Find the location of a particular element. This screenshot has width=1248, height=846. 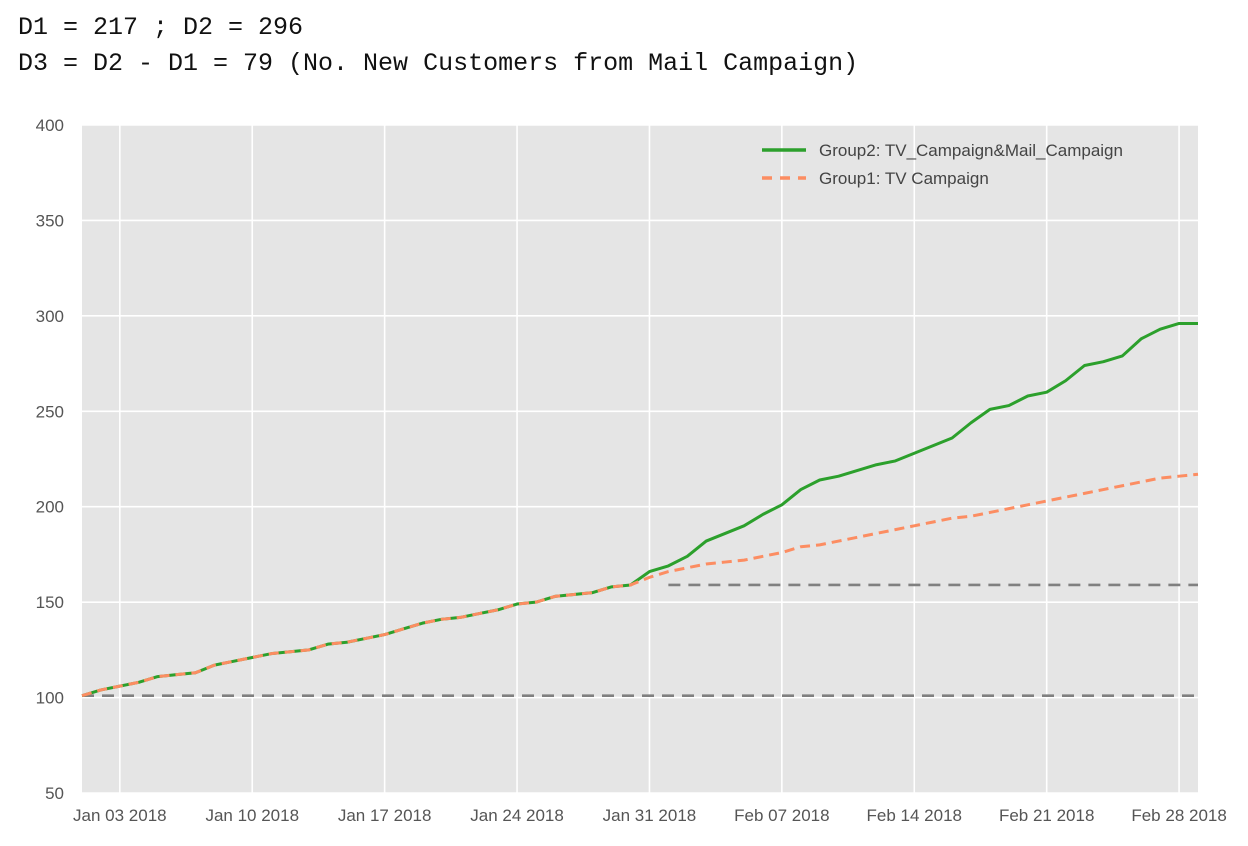

x-tick-label: Jan 31 2018 is located at coordinates (650, 815).